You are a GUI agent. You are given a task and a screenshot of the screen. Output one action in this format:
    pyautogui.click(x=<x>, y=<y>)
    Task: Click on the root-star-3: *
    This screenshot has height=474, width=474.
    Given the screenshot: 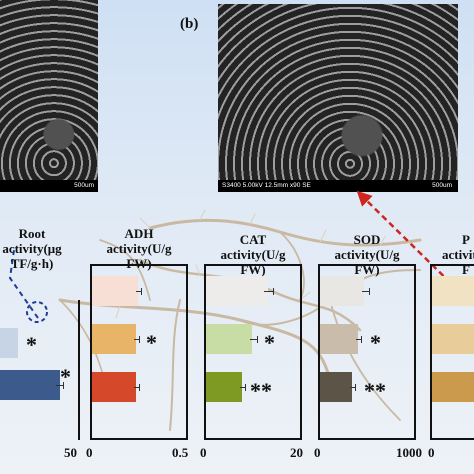 What is the action you would take?
    pyautogui.click(x=65, y=376)
    